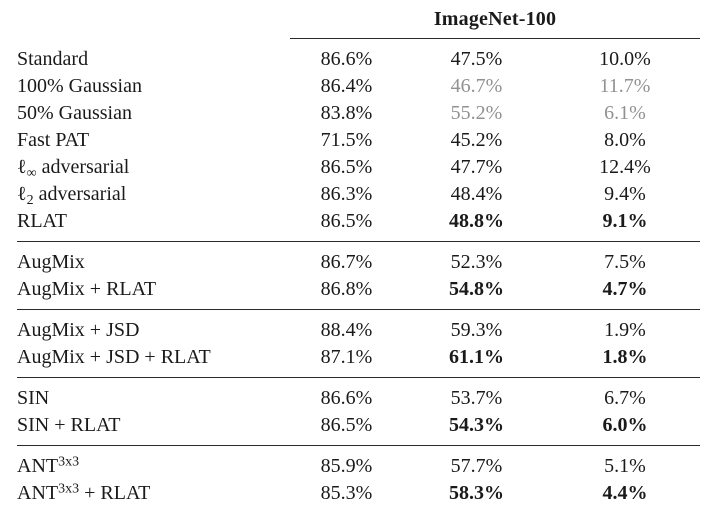  What do you see at coordinates (495, 38) in the screenshot?
I see `header-rule` at bounding box center [495, 38].